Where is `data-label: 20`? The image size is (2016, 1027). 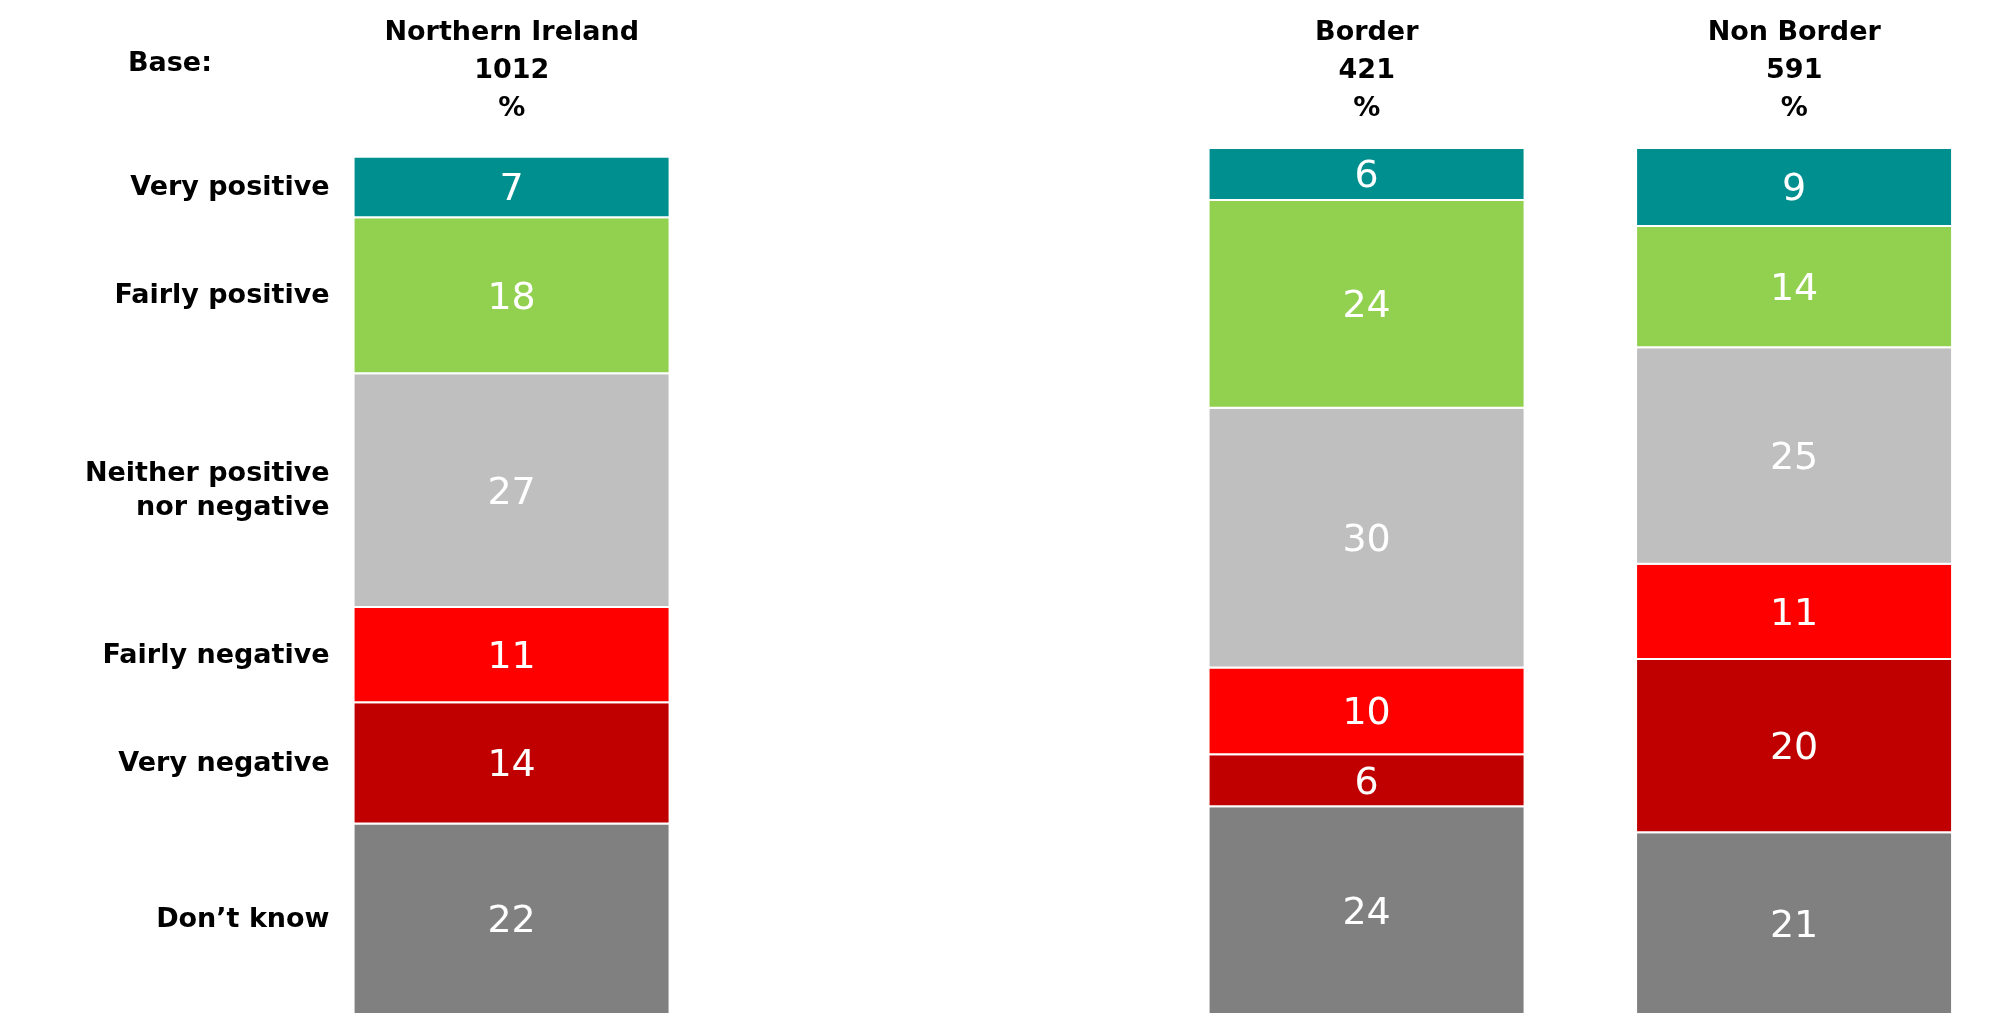
data-label: 20 is located at coordinates (1794, 746).